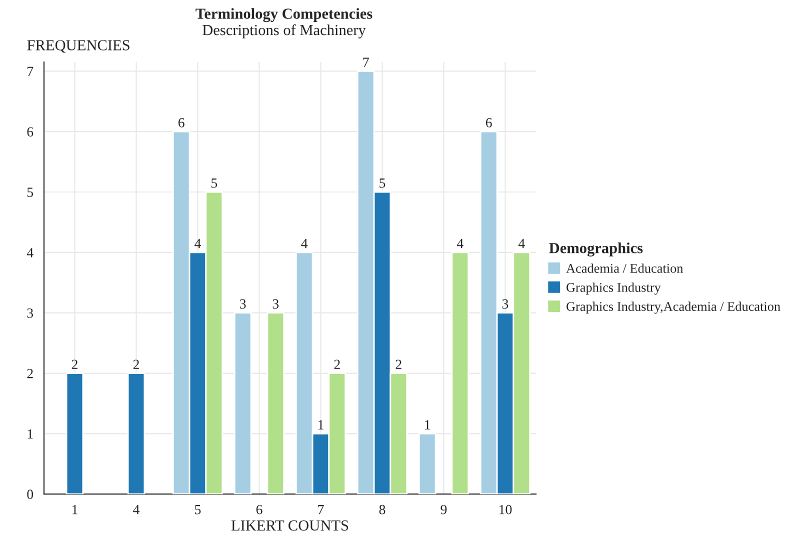 Image resolution: width=800 pixels, height=540 pixels. Describe the element at coordinates (30, 253) in the screenshot. I see `y-tick-label: 4` at that location.